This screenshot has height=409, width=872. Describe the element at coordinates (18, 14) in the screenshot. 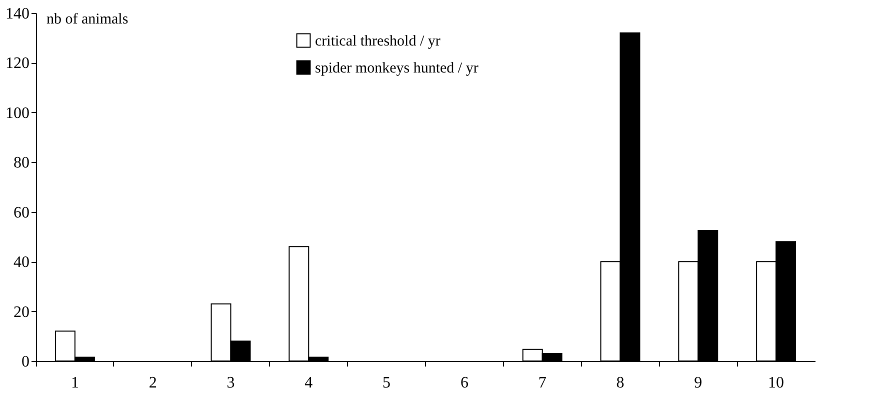

I see `y-tick-label: 140` at that location.